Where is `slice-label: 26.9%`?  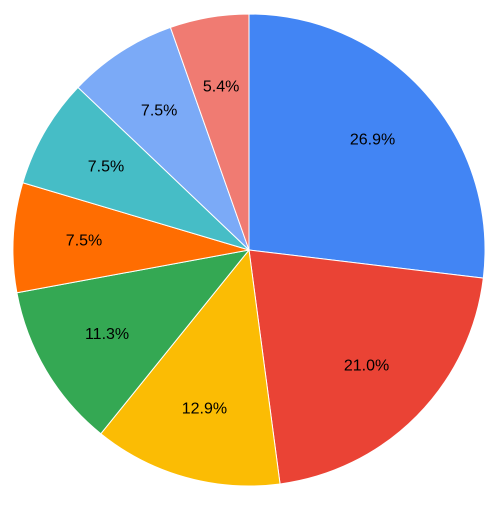 slice-label: 26.9% is located at coordinates (372, 140).